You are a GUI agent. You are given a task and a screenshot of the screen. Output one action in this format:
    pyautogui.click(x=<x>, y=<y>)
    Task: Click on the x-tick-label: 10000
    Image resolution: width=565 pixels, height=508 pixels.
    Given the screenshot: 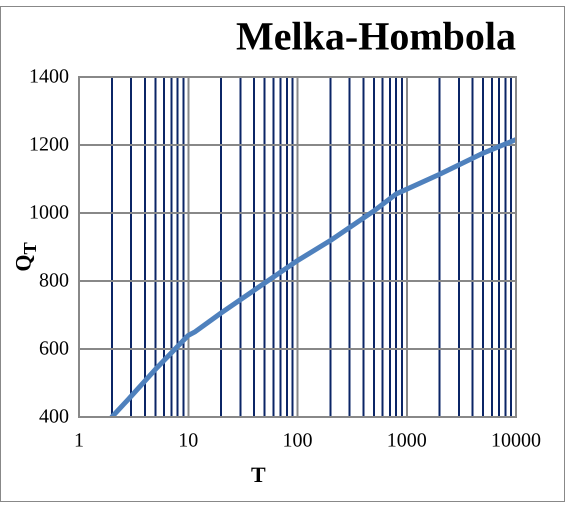 What is the action you would take?
    pyautogui.click(x=516, y=440)
    